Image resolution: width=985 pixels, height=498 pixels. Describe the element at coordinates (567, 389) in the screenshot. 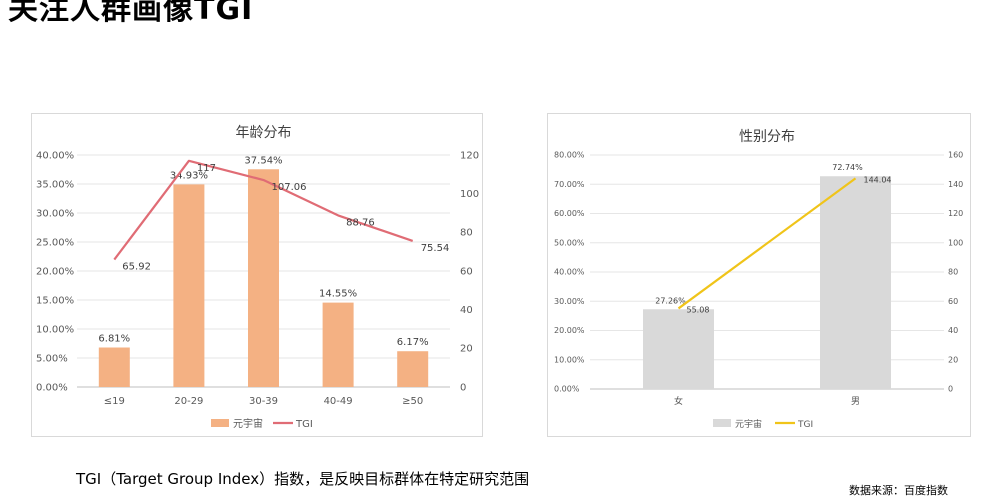

I see `gender-y-left-tick-label: 0.00%` at that location.